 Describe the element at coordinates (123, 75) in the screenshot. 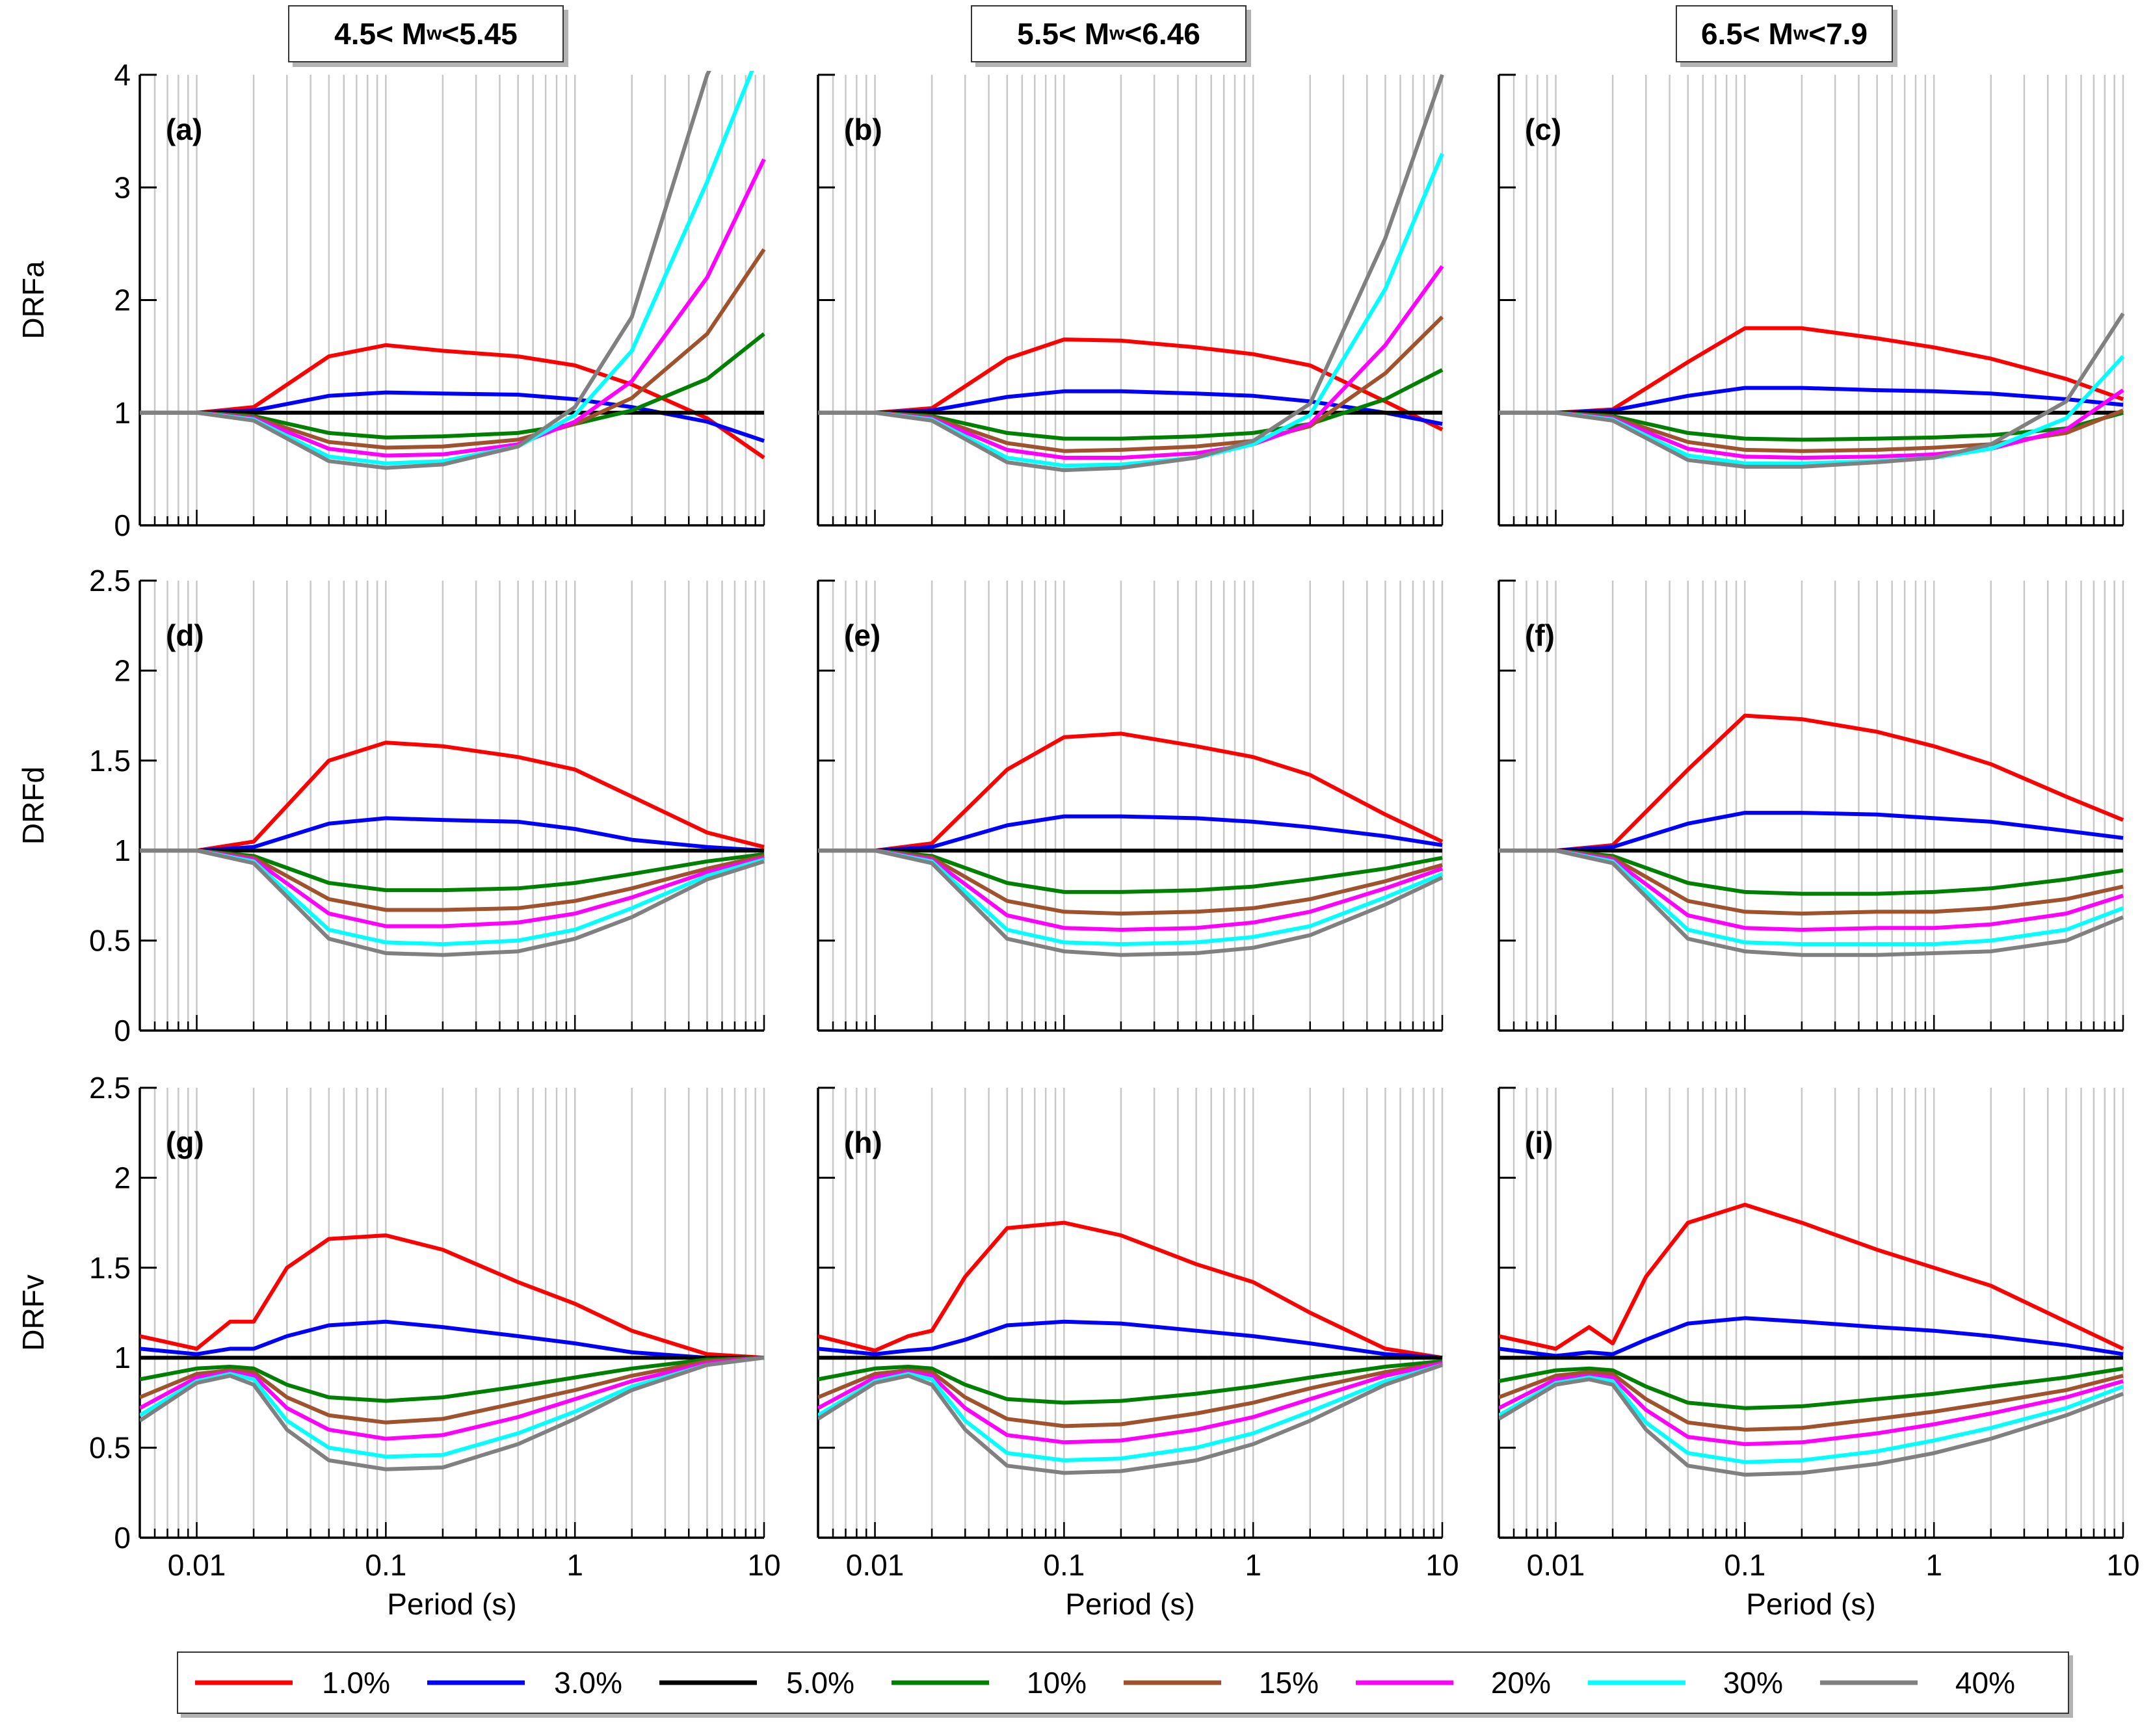

I see `y-tick-label: 4` at that location.